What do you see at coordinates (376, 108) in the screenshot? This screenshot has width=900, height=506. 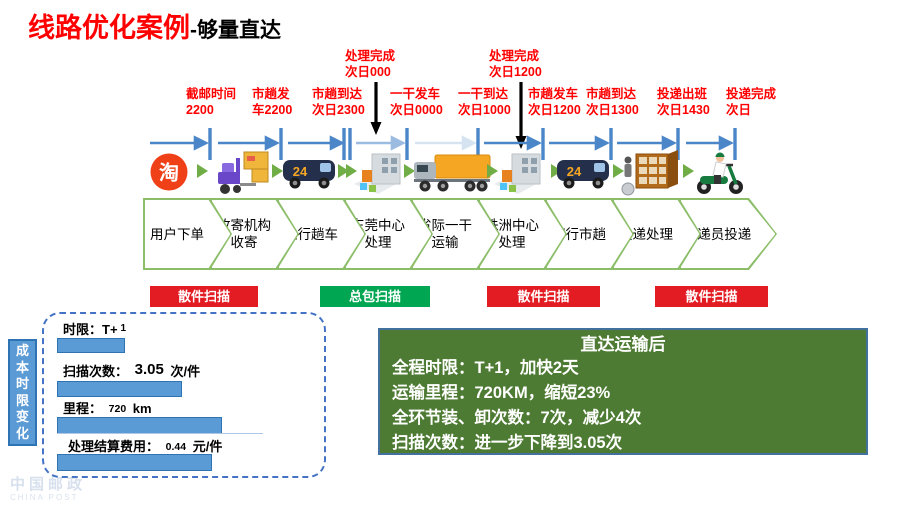 I see `down-arrow-icon` at bounding box center [376, 108].